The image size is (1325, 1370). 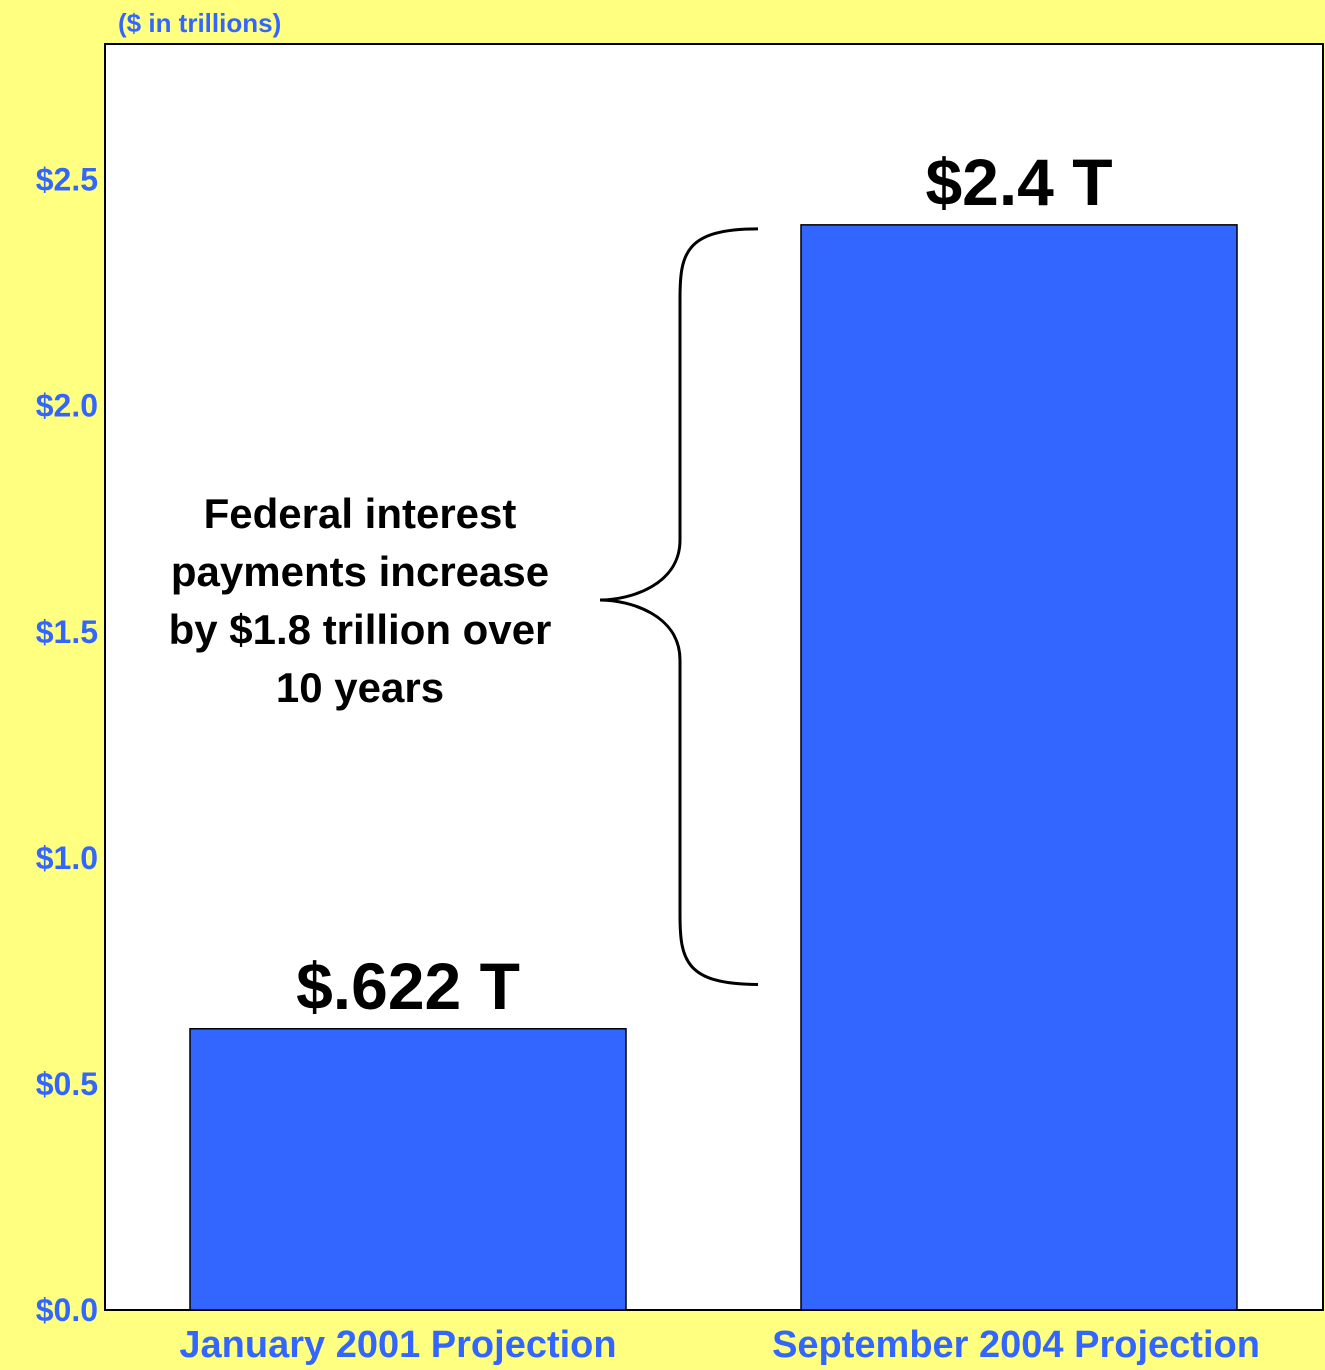 I want to click on category-label: September 2004 Projection, so click(x=1016, y=1345).